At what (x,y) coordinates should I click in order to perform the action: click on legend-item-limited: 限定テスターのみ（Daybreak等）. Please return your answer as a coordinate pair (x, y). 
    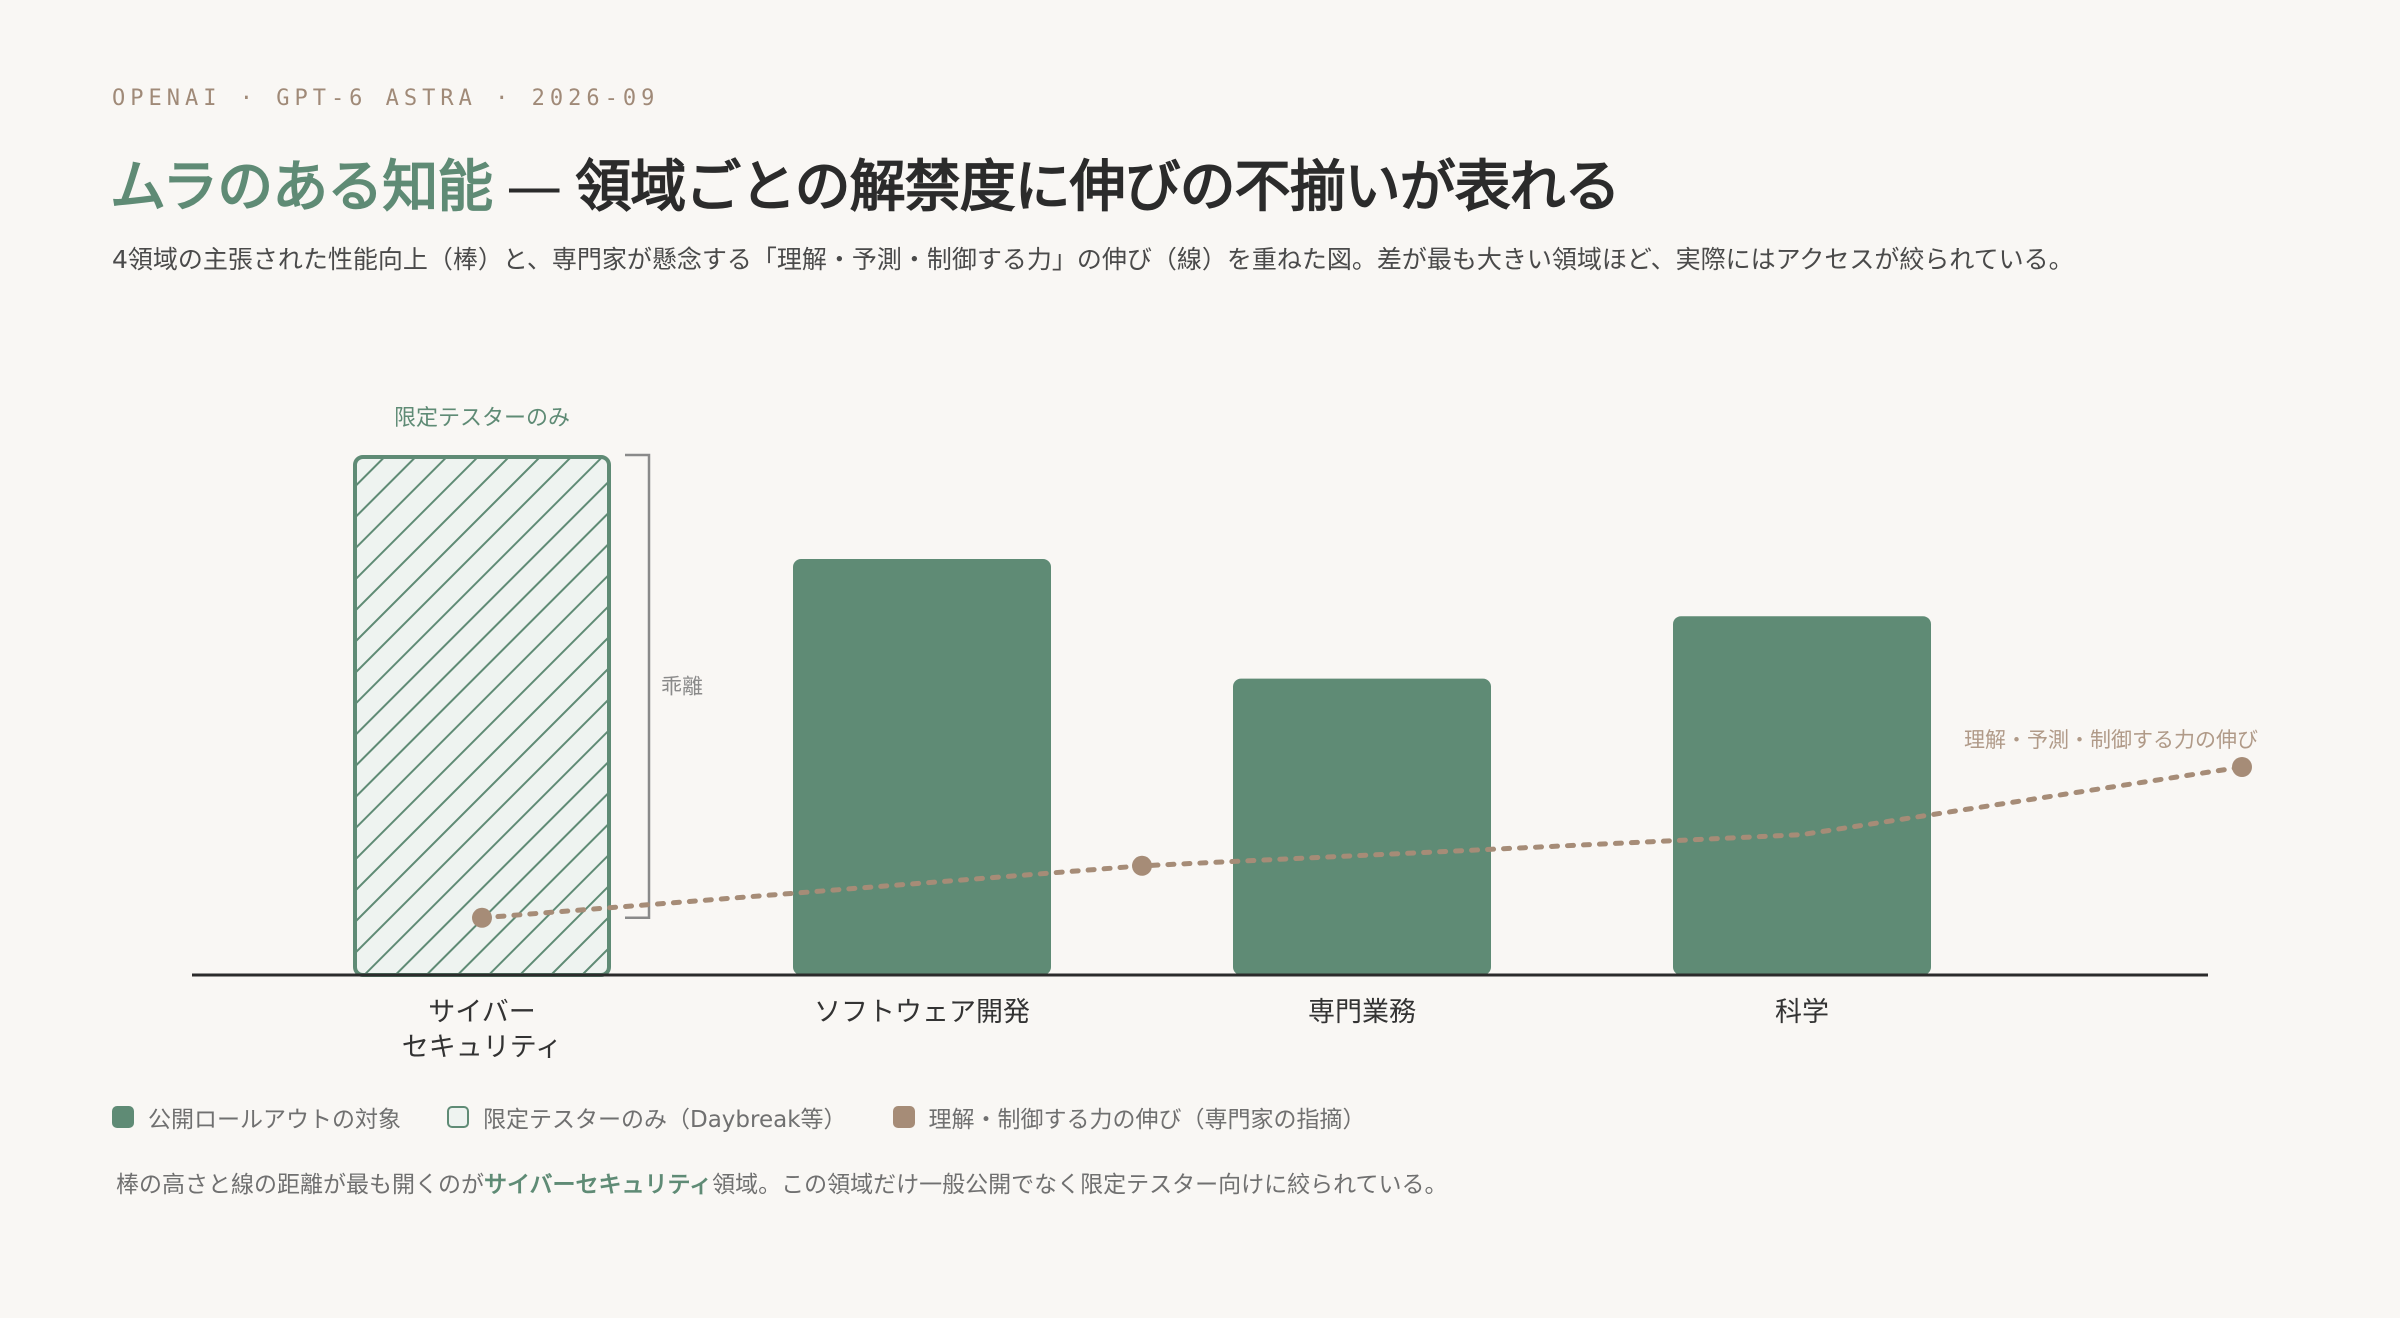
    Looking at the image, I should click on (647, 1117).